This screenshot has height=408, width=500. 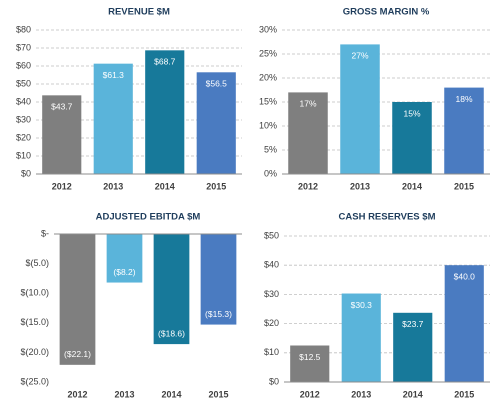 What do you see at coordinates (465, 276) in the screenshot?
I see `value-label: $40.0` at bounding box center [465, 276].